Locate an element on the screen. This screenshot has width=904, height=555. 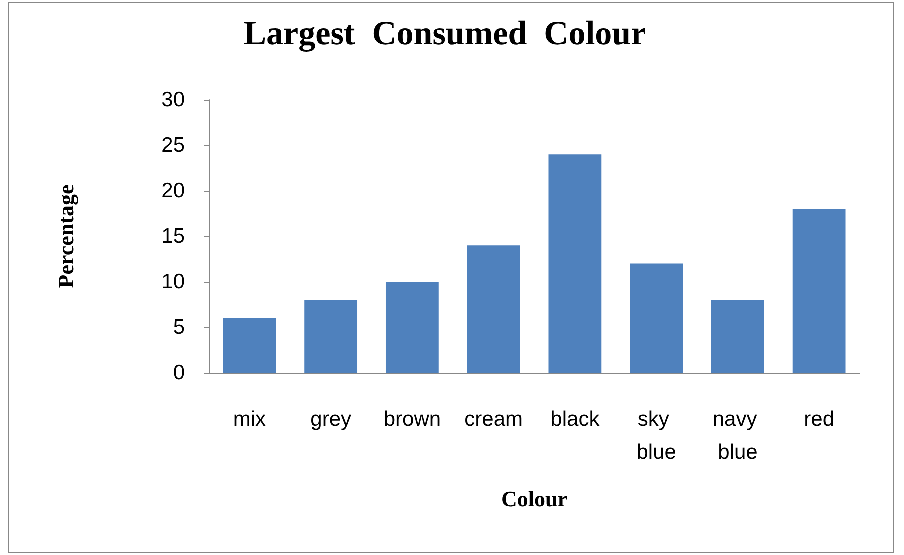
y-tick-label: 25 is located at coordinates (173, 145).